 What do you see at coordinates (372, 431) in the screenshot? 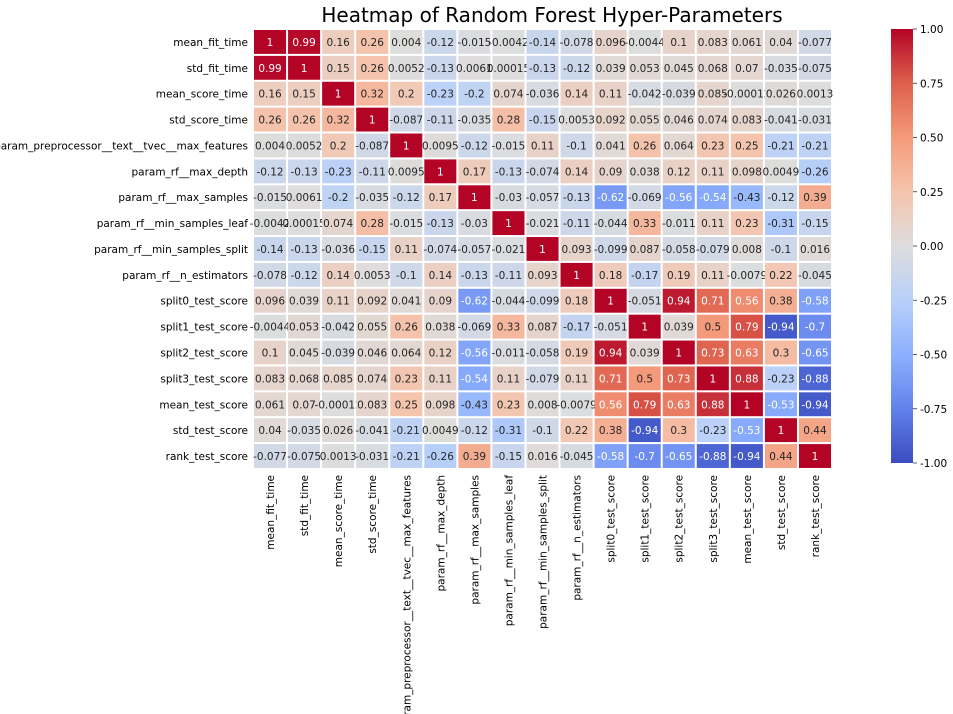
I see `heatmap-cell-label-15-3: -0.041` at bounding box center [372, 431].